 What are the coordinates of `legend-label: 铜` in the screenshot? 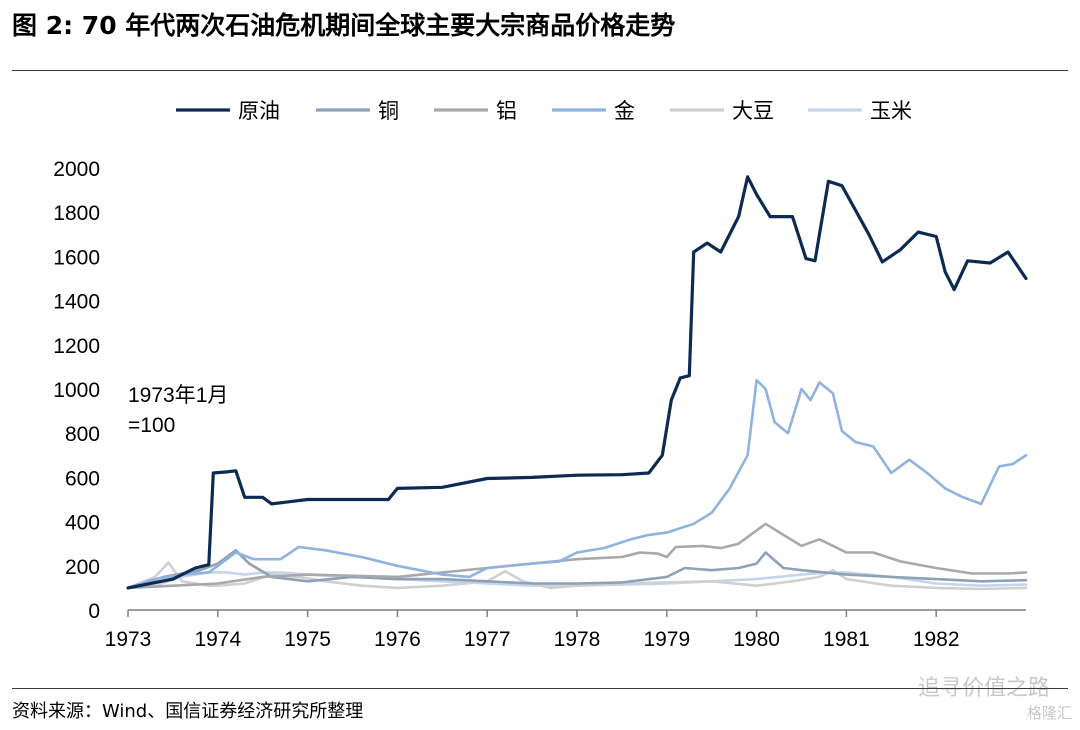 It's located at (388, 111).